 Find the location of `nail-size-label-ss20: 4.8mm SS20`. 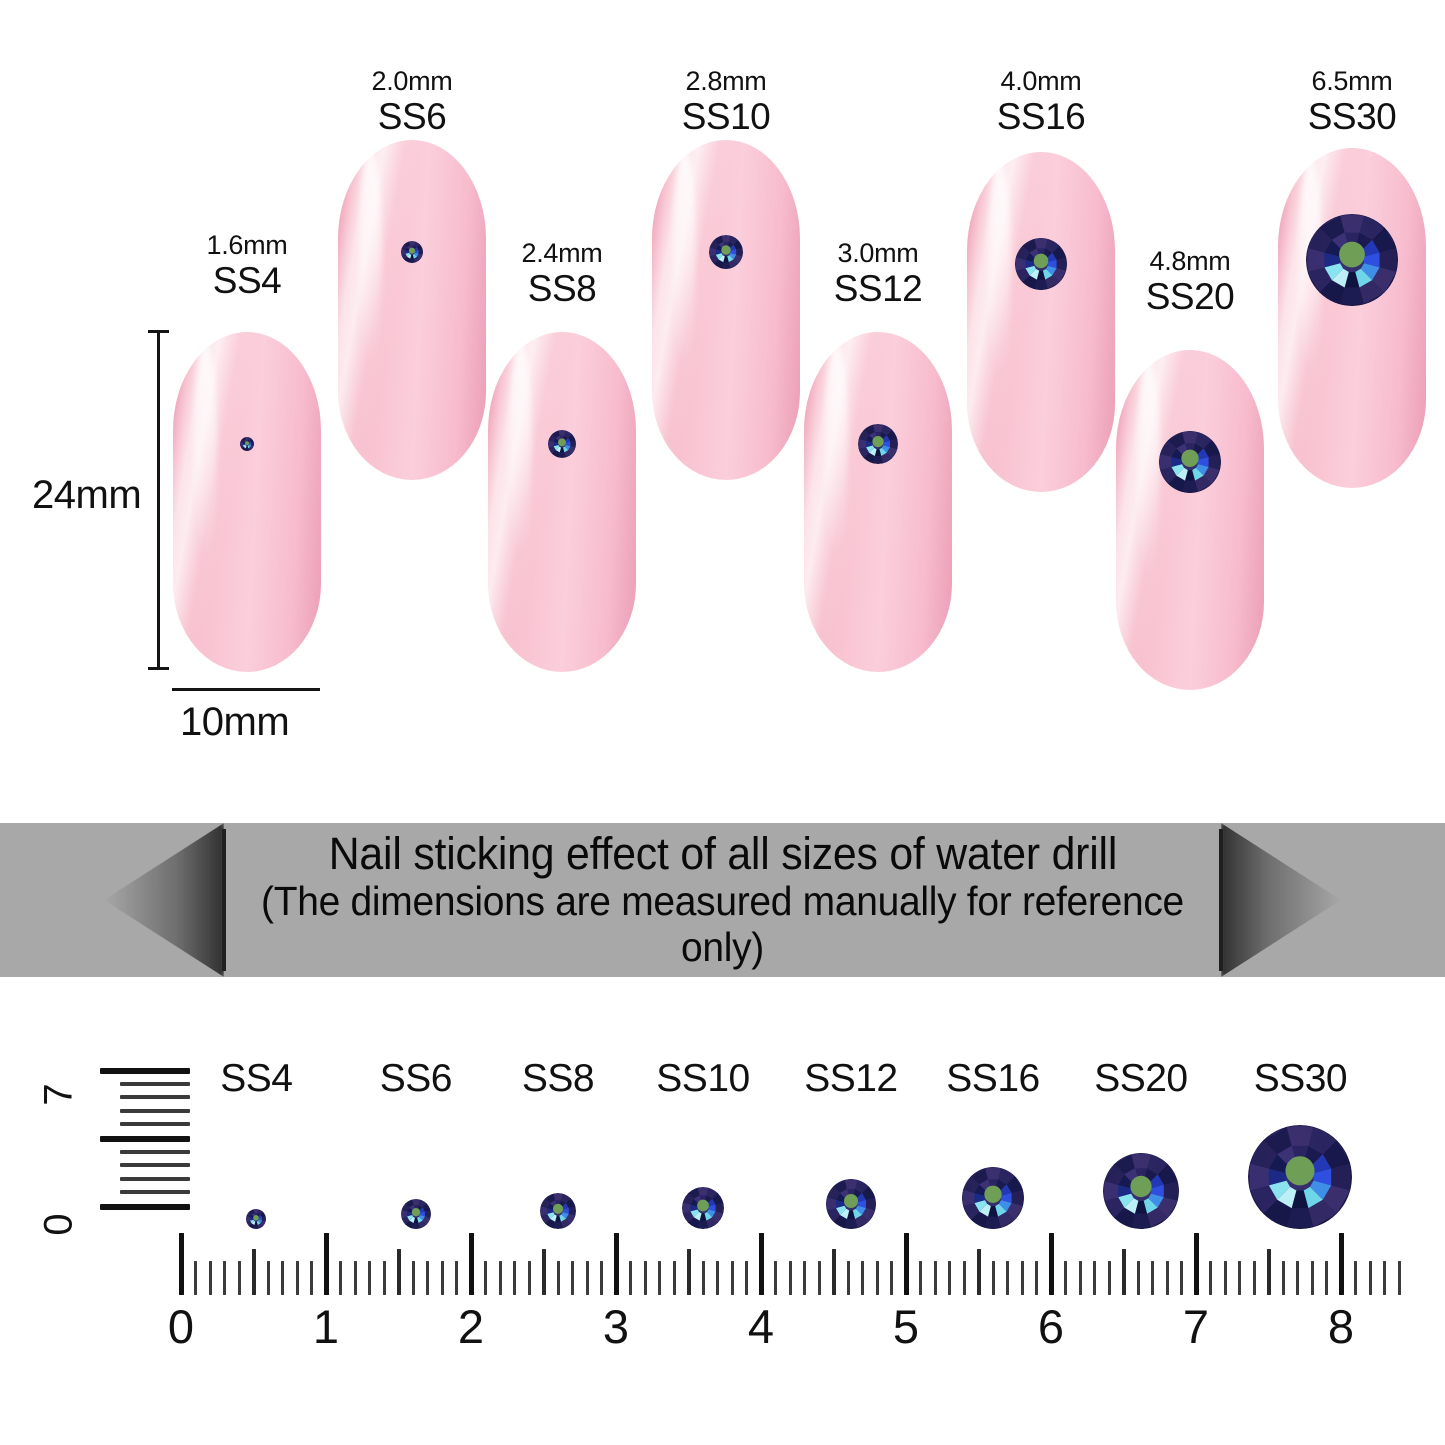

nail-size-label-ss20: 4.8mm SS20 is located at coordinates (1190, 282).